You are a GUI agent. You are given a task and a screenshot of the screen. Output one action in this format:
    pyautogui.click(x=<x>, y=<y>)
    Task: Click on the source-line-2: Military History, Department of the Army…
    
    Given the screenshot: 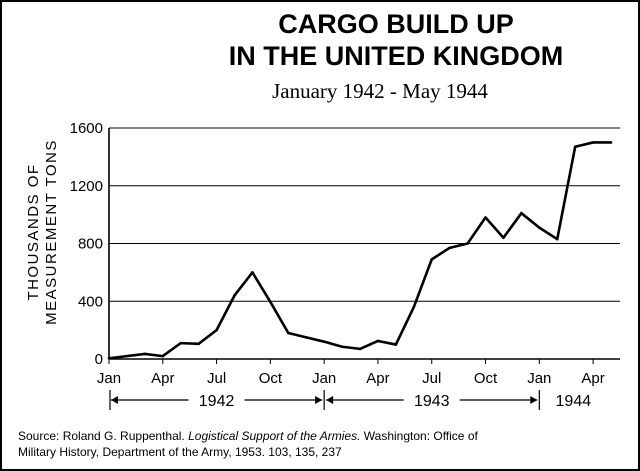 What is the action you would take?
    pyautogui.click(x=180, y=452)
    